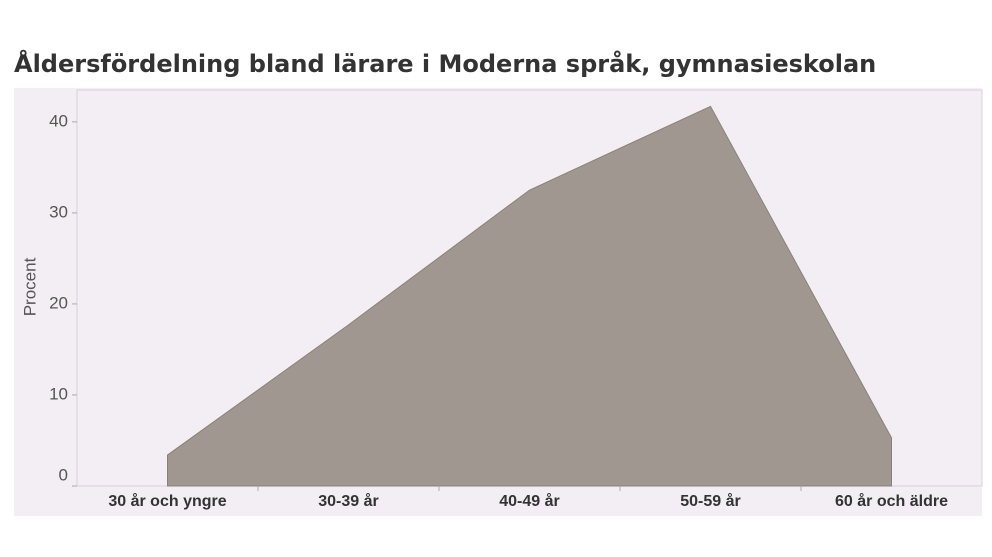 Image resolution: width=992 pixels, height=557 pixels. Describe the element at coordinates (348, 501) in the screenshot. I see `x-tick-label: 30-39 år` at that location.